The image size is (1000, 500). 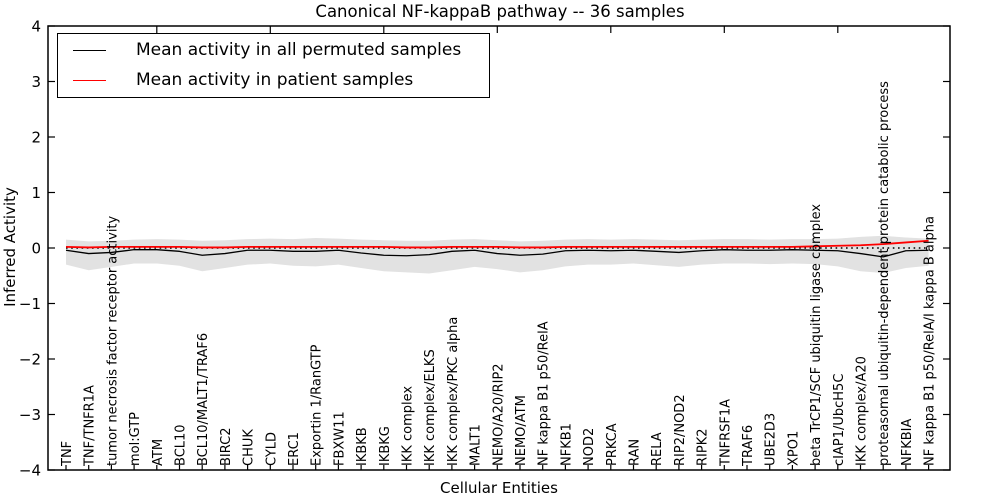 I want to click on x-category-label: UBE2D3, so click(x=771, y=439).